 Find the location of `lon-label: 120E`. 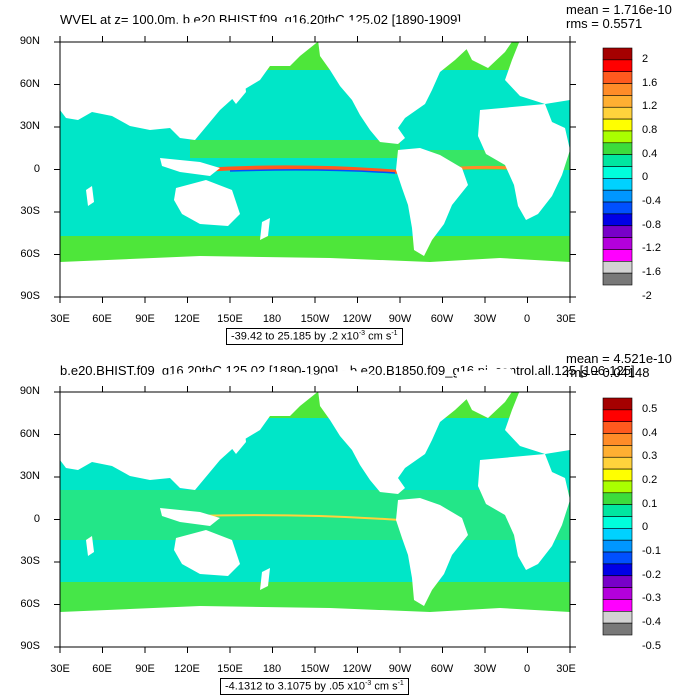

lon-label: 120E is located at coordinates (187, 319).